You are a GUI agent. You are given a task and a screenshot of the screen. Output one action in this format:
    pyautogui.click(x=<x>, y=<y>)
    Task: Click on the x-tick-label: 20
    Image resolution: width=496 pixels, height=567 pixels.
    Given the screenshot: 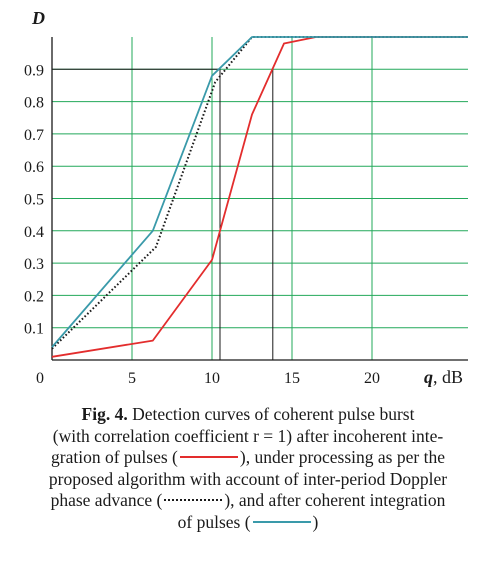 What is the action you would take?
    pyautogui.click(x=372, y=378)
    